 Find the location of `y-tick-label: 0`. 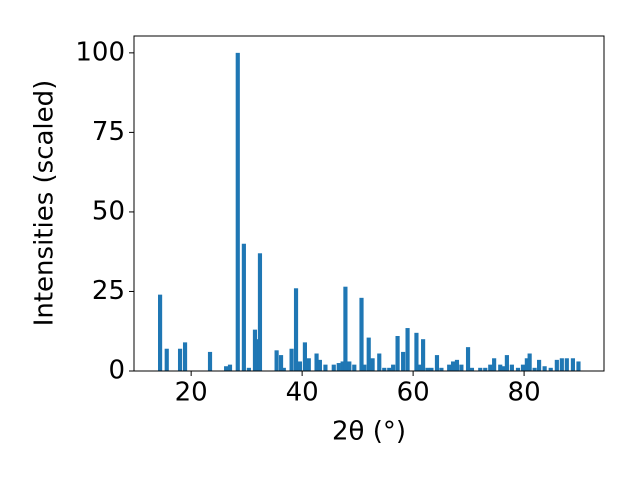

y-tick-label: 0 is located at coordinates (116, 371).